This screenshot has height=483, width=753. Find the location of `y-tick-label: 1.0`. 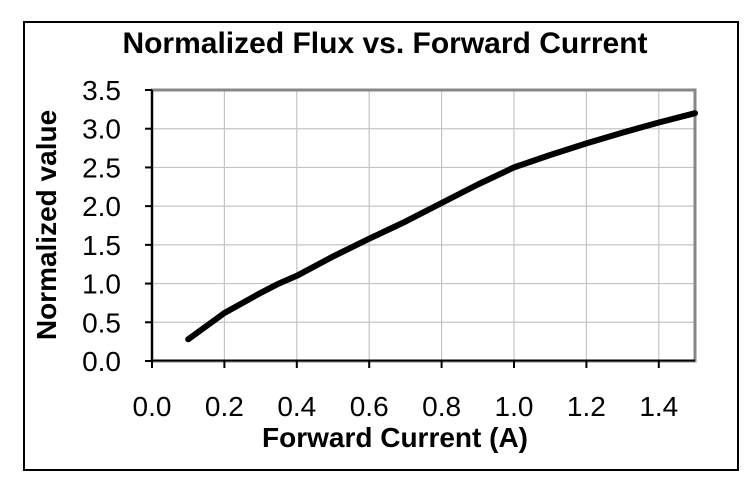

y-tick-label: 1.0 is located at coordinates (101, 284).